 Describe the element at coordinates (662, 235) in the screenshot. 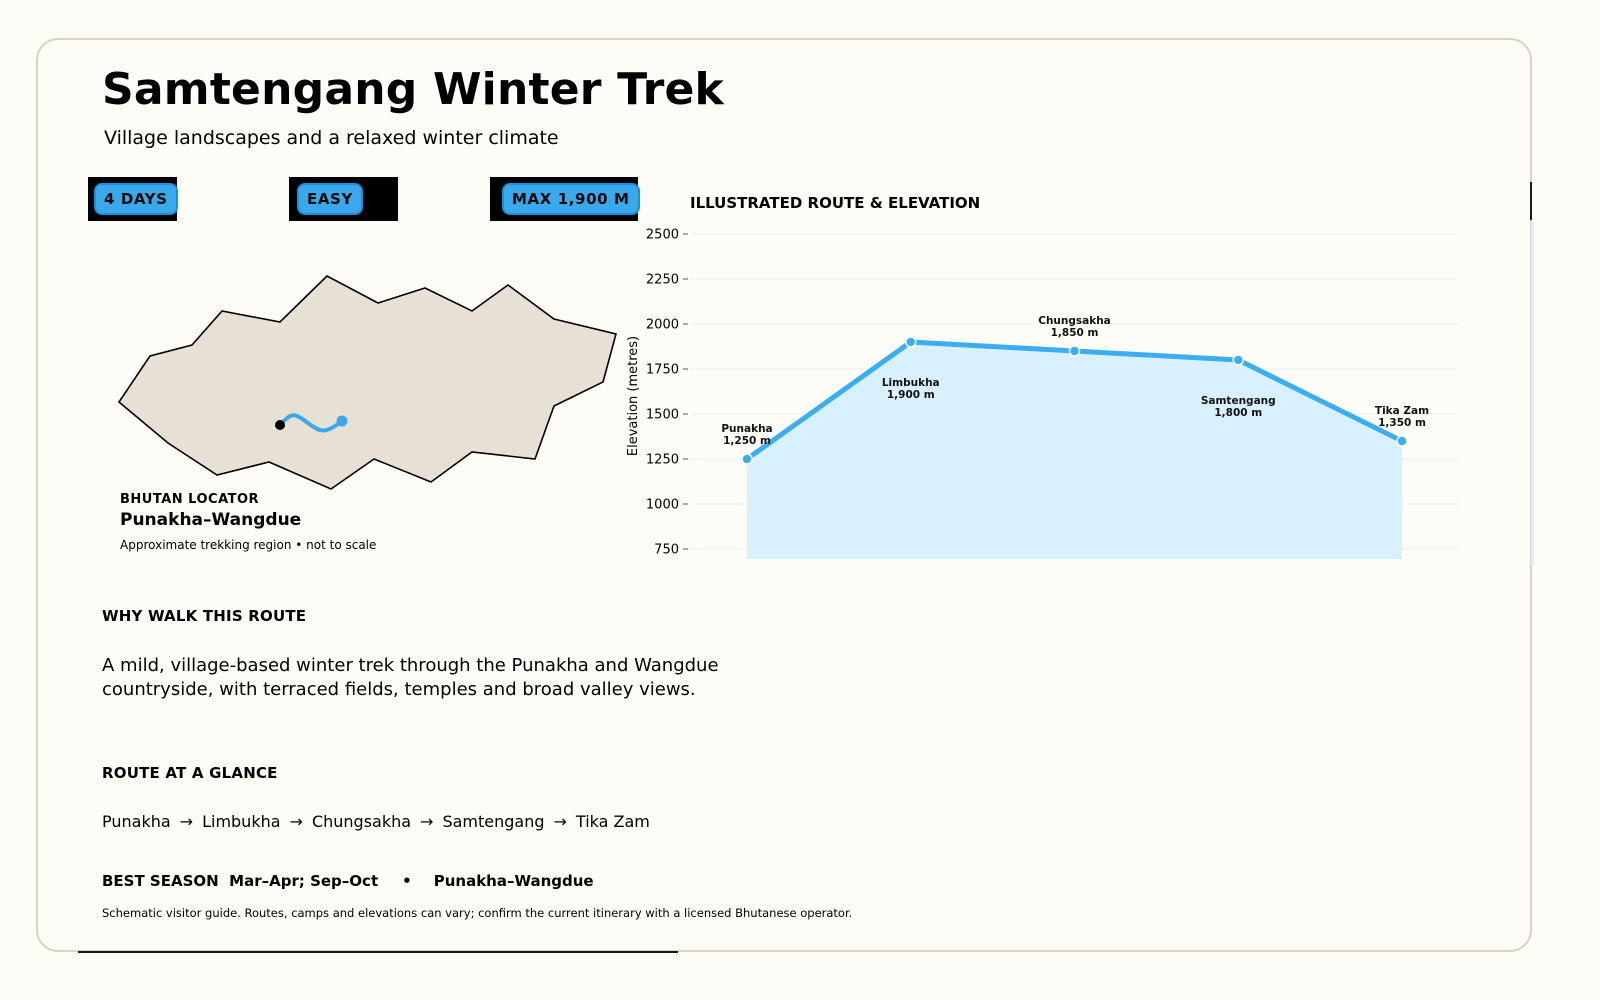

I see `y-tick-label: 2500` at that location.